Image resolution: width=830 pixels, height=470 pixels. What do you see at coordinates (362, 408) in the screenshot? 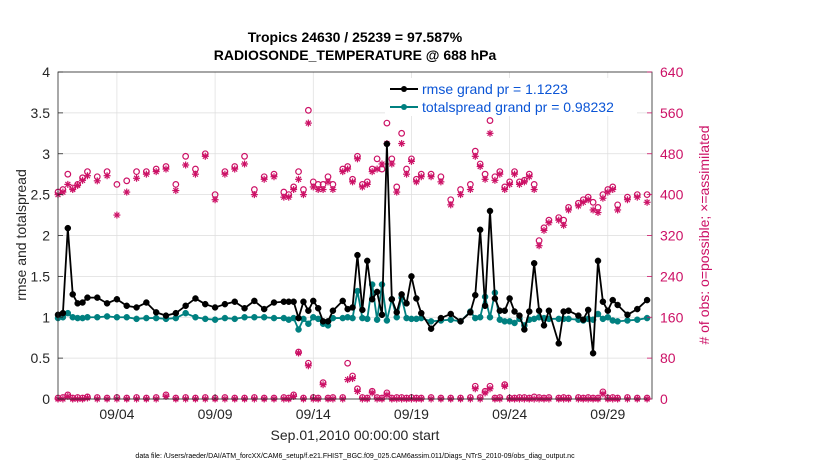
I see `x-axis: 09/04 09/09 09/14 09/19 09/24 09/29` at bounding box center [362, 408].